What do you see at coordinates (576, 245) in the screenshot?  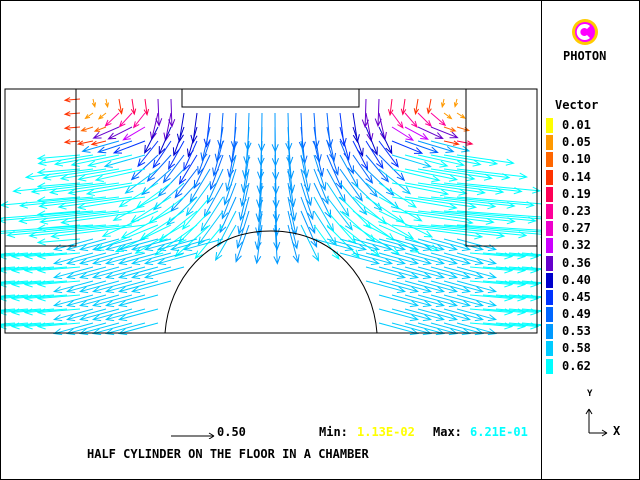 I see `legend-label: 0.32` at bounding box center [576, 245].